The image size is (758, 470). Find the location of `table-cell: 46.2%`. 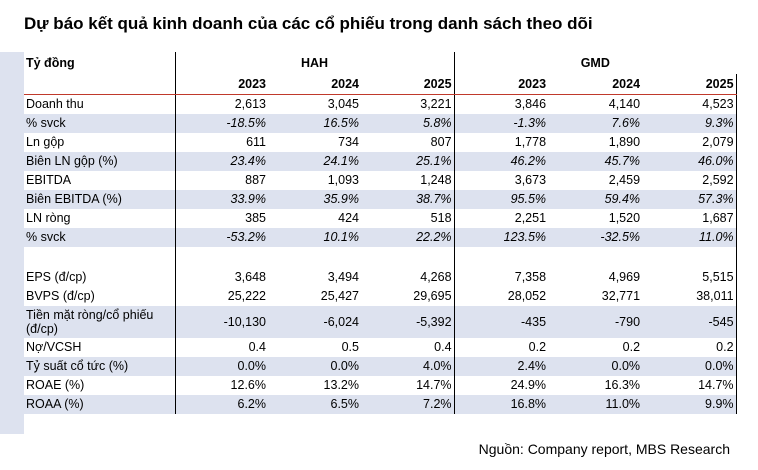

table-cell: 46.2% is located at coordinates (501, 161).